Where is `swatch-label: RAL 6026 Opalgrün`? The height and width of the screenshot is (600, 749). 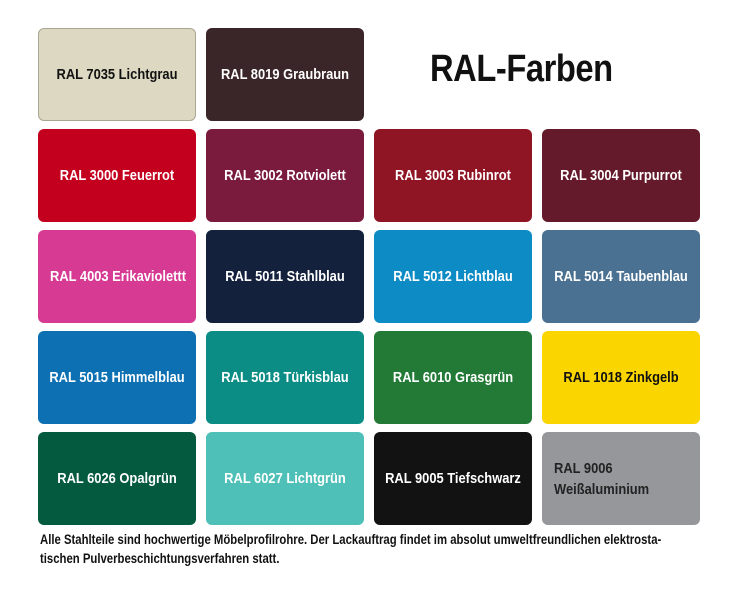 swatch-label: RAL 6026 Opalgrün is located at coordinates (117, 478).